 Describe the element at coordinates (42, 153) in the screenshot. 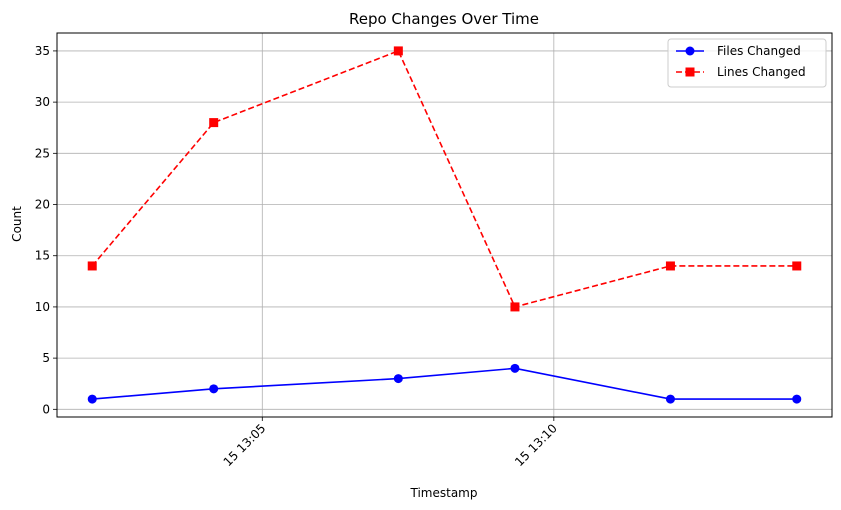

I see `y-tick-label: 25` at that location.